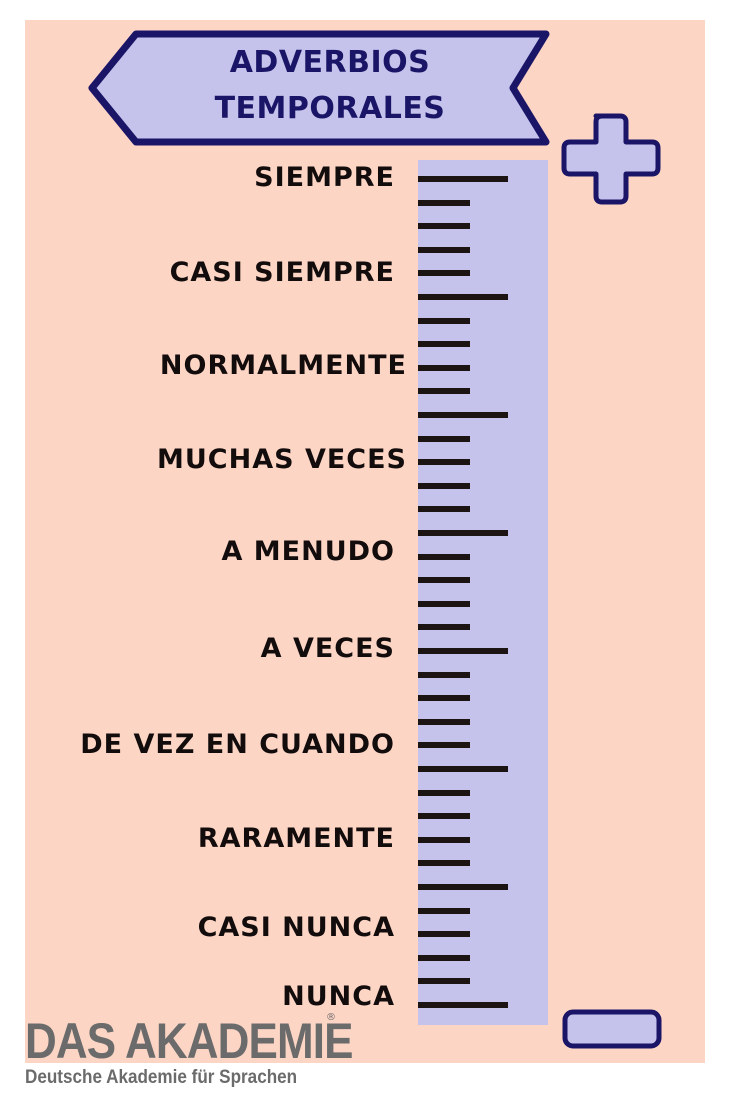 This screenshot has width=735, height=1102. What do you see at coordinates (483, 592) in the screenshot?
I see `frequency-scale` at bounding box center [483, 592].